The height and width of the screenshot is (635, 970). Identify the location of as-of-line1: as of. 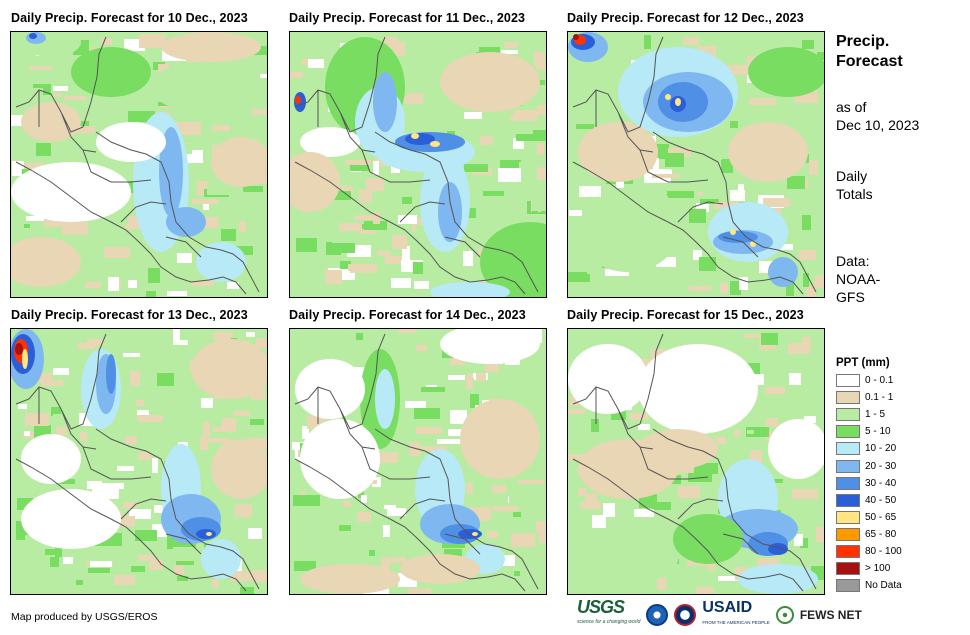
(851, 107).